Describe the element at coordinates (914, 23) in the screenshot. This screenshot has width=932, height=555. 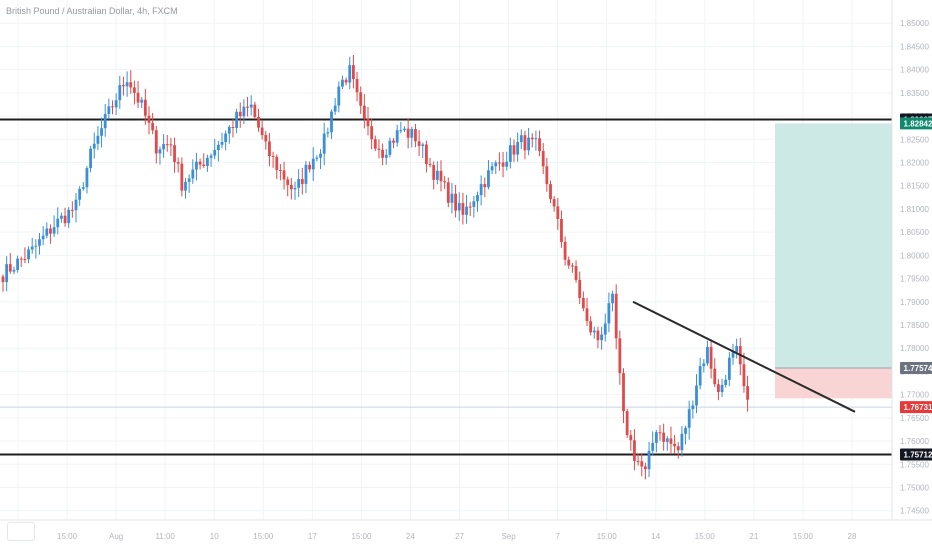
I see `price-tick-label: 1.85000` at that location.